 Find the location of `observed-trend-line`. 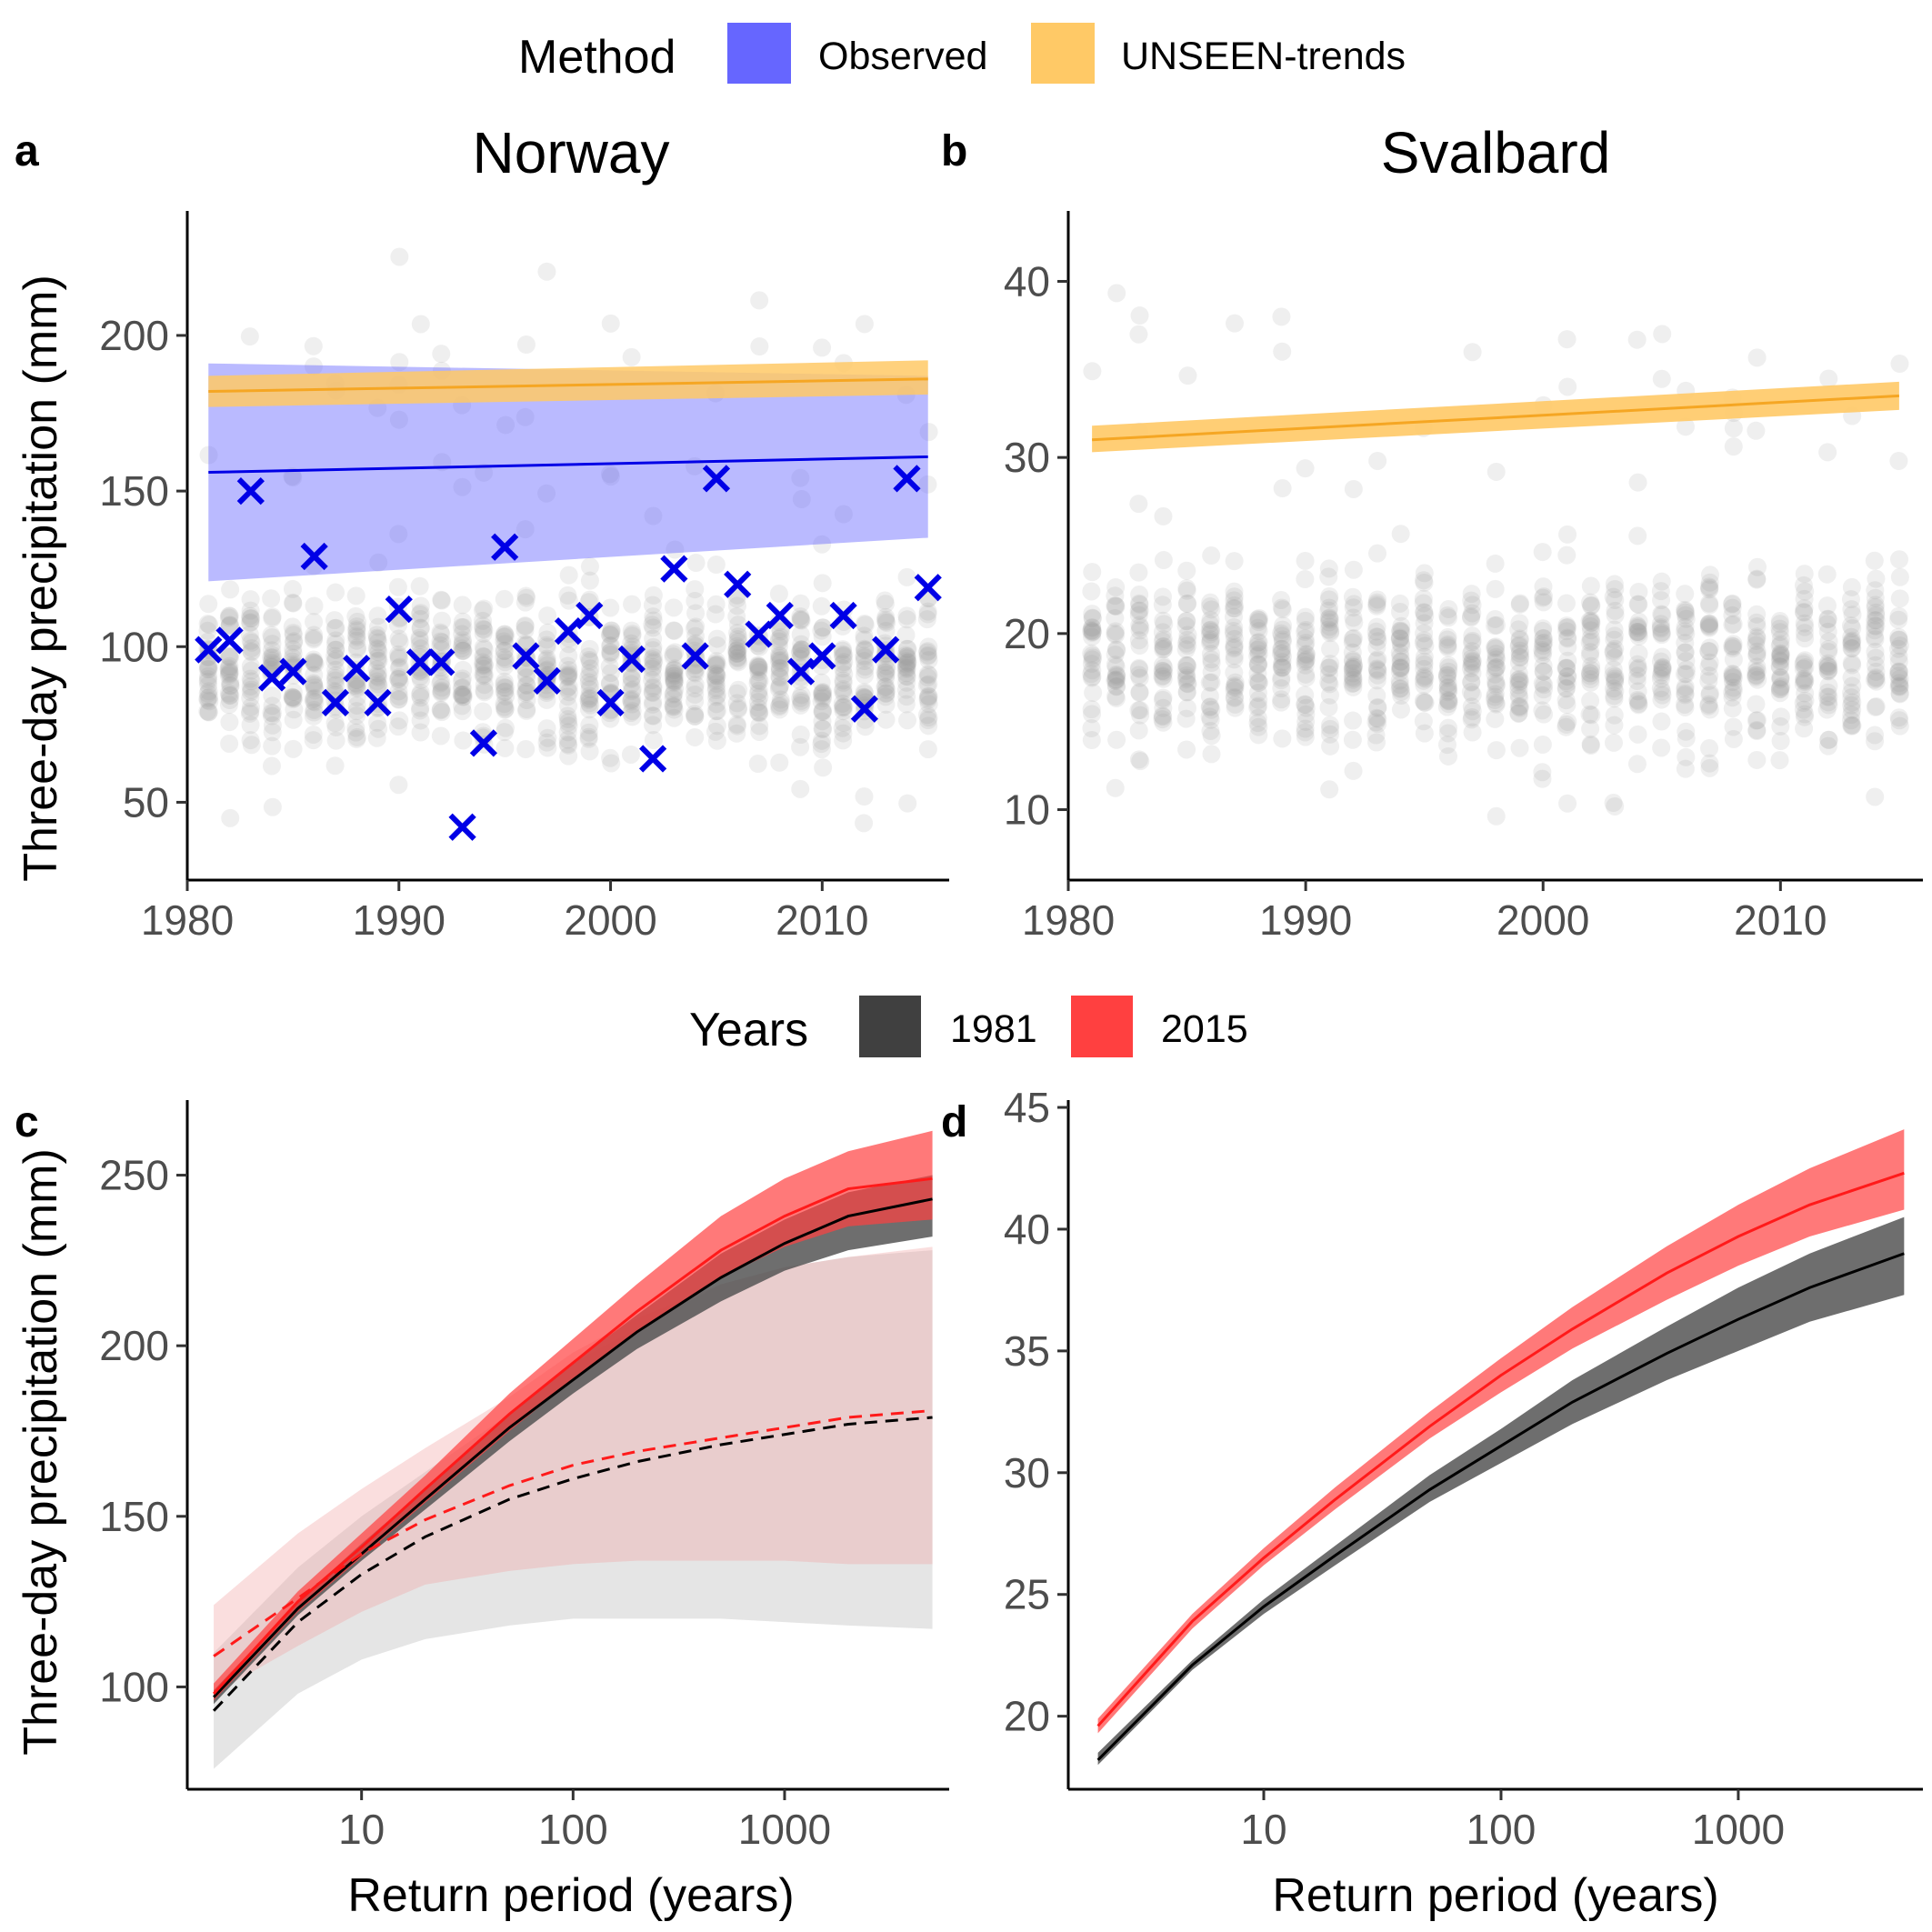

observed-trend-line is located at coordinates (568, 465).